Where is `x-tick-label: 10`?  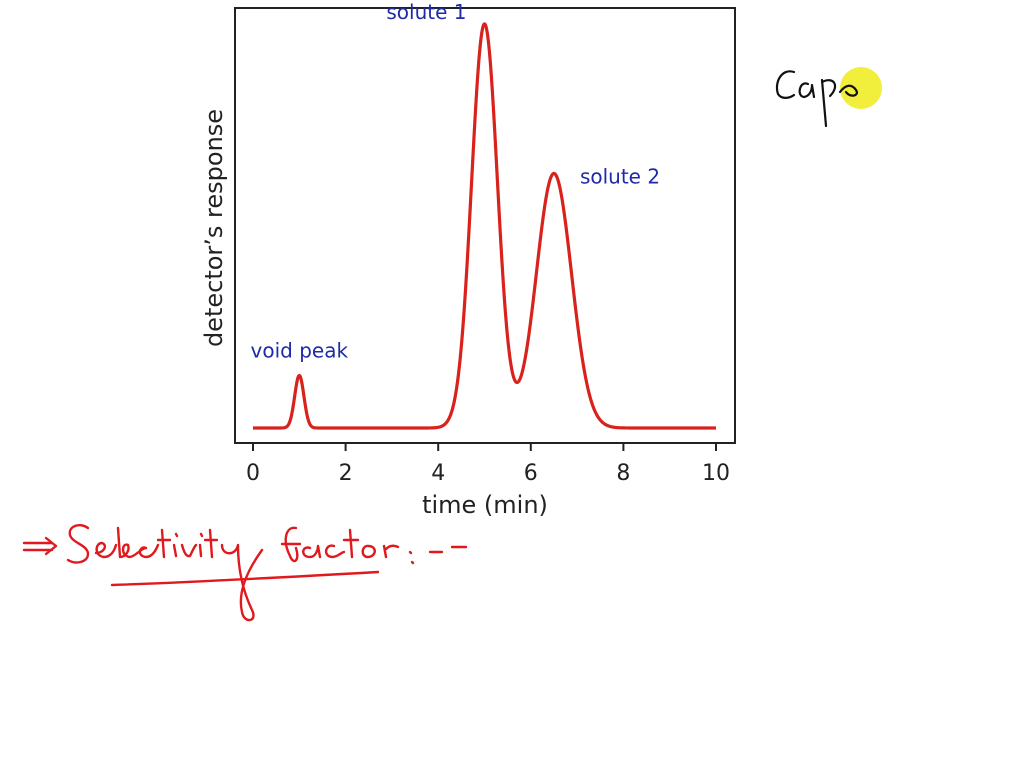 x-tick-label: 10 is located at coordinates (716, 473).